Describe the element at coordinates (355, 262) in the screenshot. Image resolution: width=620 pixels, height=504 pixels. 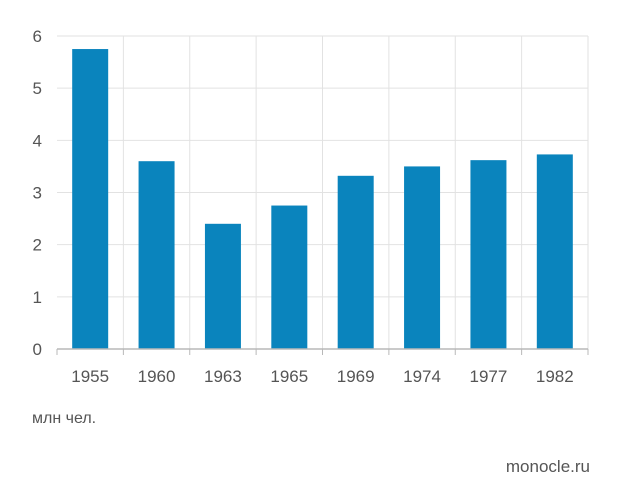
I see `bar-1969` at that location.